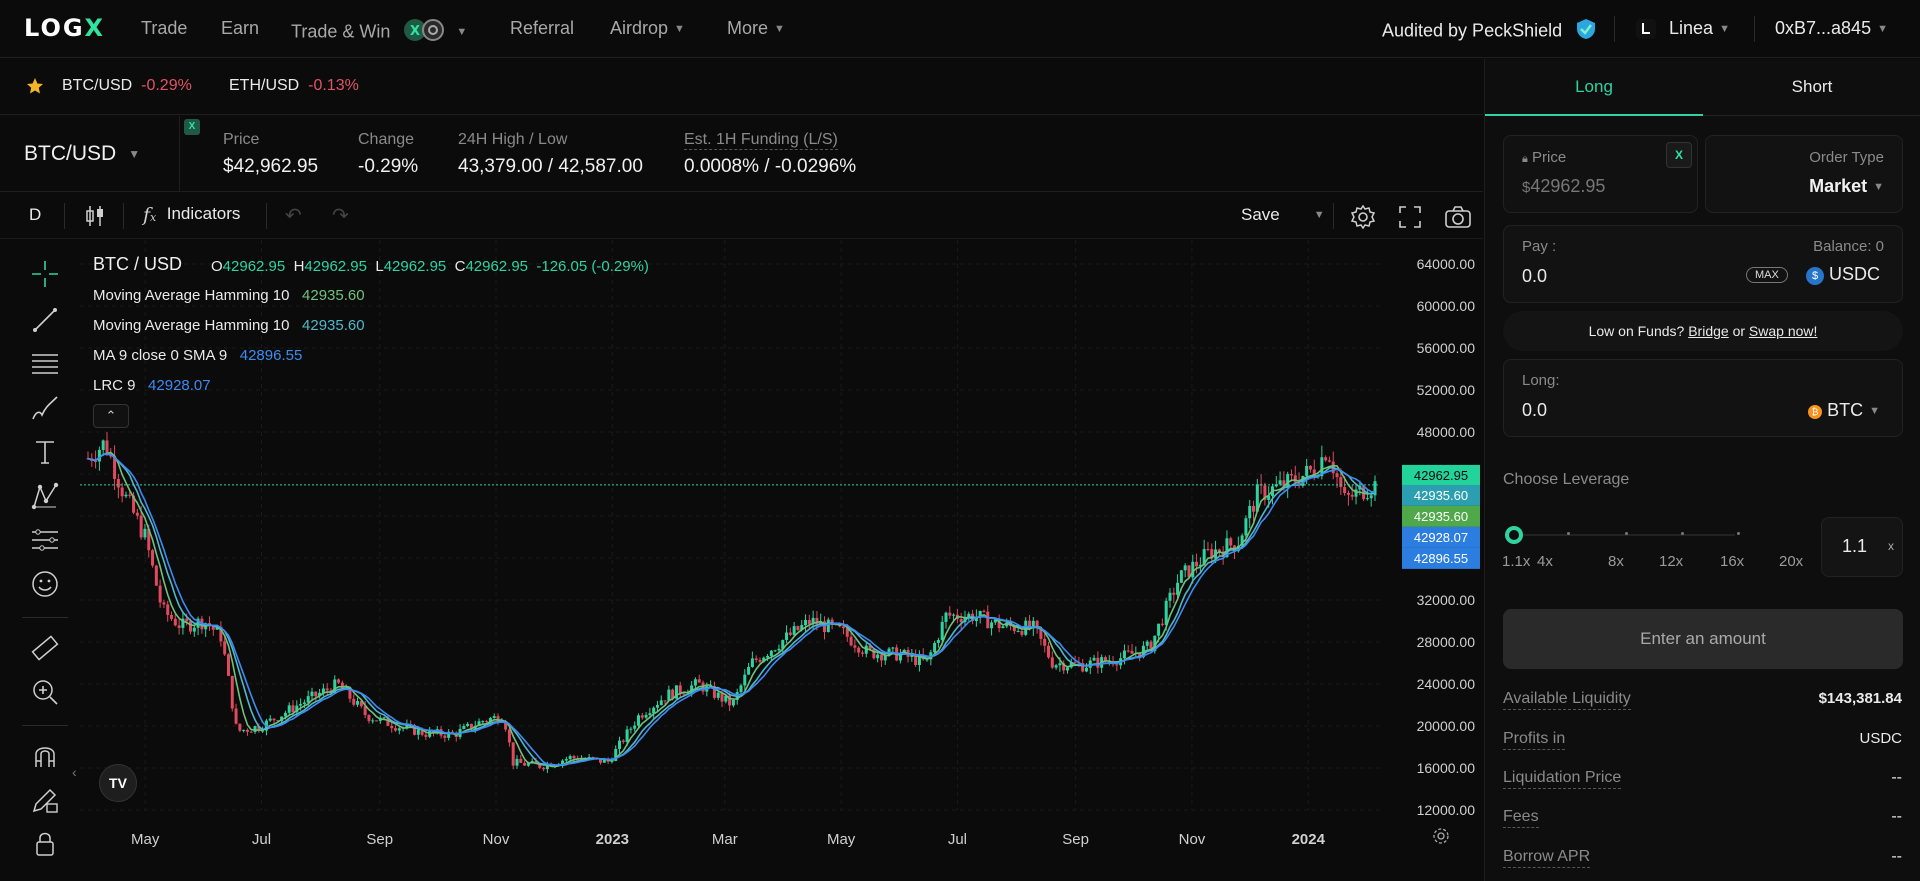 The height and width of the screenshot is (881, 1920). What do you see at coordinates (1783, 331) in the screenshot?
I see `swap-link: Swap now!` at bounding box center [1783, 331].